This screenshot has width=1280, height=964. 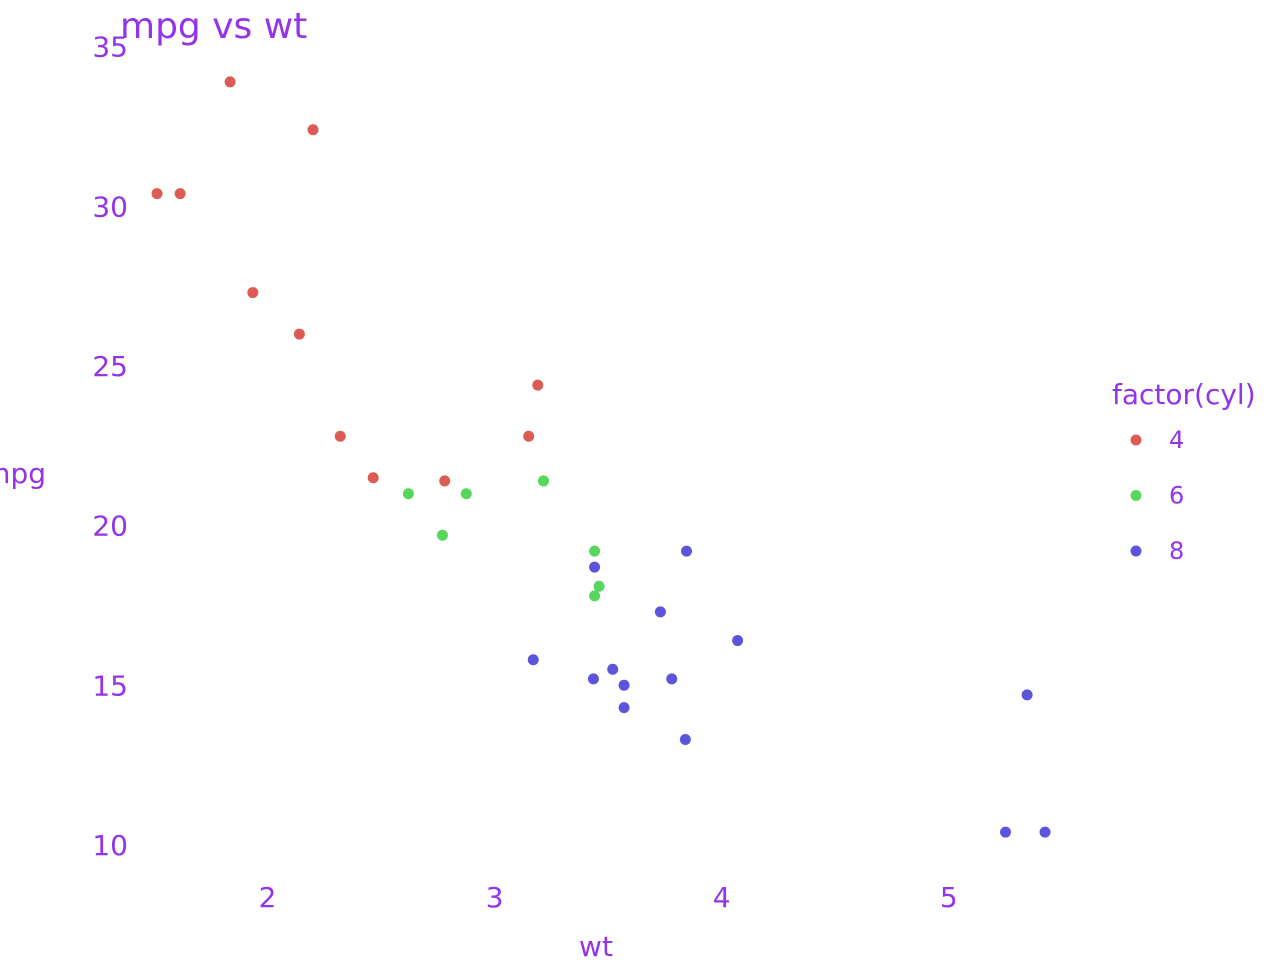 I want to click on legend: factor(cyl) 4 6 8, so click(x=1184, y=471).